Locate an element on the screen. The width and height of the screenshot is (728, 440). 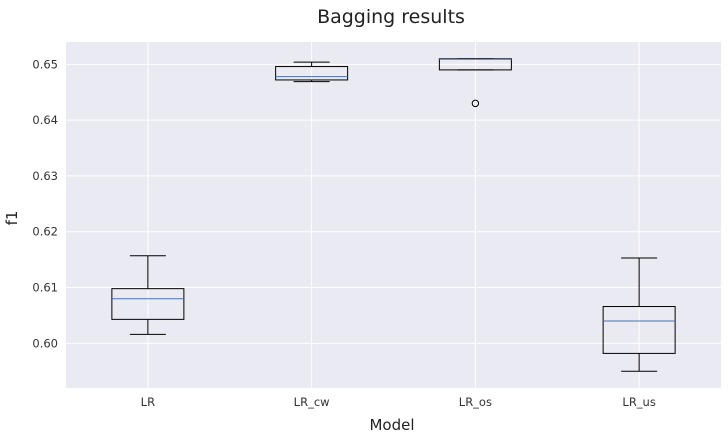
box-LR_os is located at coordinates (475, 83).